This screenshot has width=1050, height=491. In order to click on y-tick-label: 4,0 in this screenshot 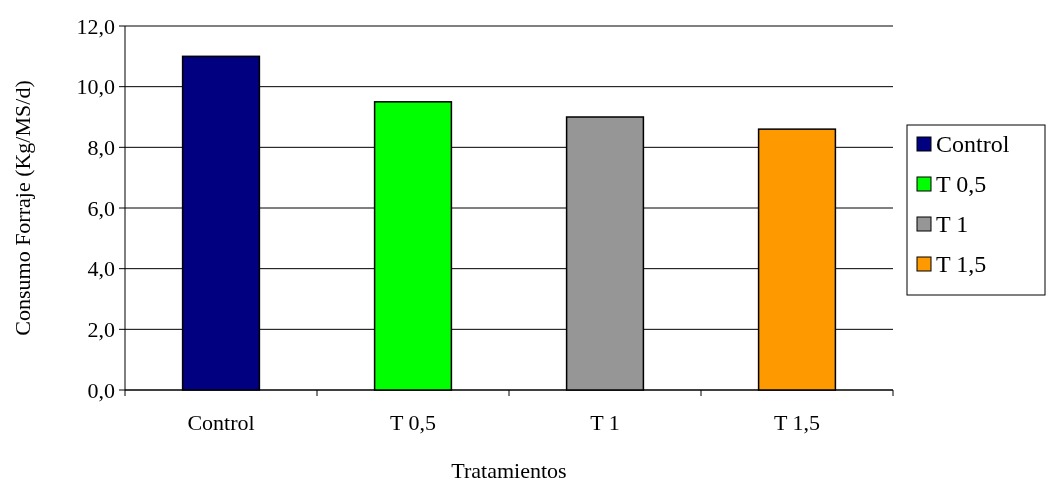, I will do `click(101, 269)`.